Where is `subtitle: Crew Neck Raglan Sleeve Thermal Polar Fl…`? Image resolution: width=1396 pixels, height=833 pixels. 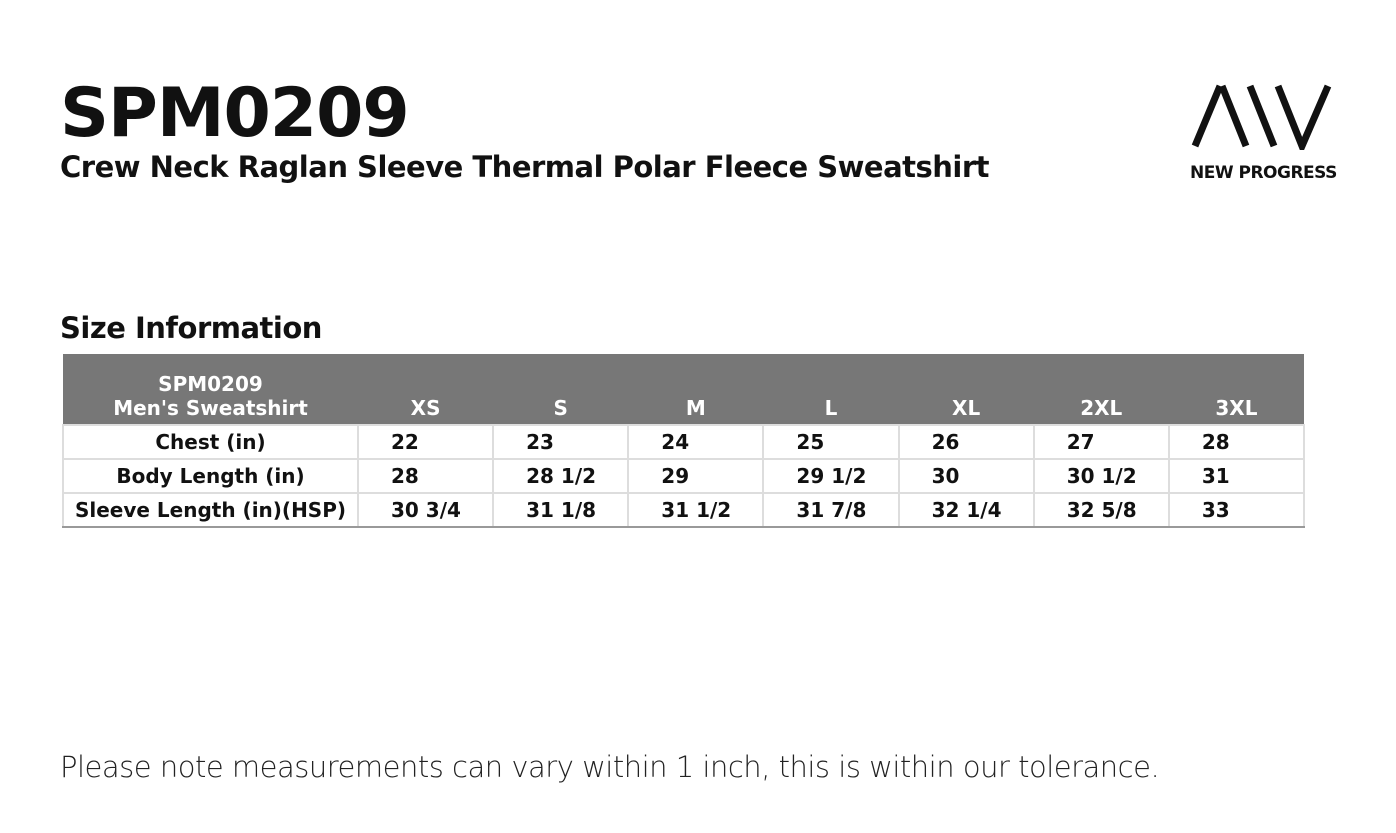
subtitle: Crew Neck Raglan Sleeve Thermal Polar Fl… is located at coordinates (525, 167).